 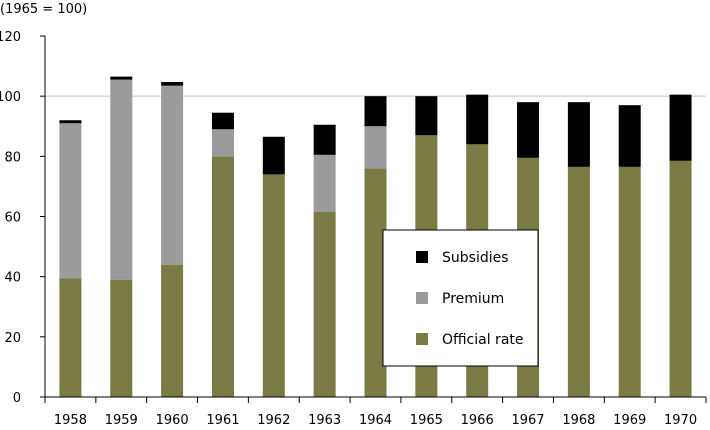 What do you see at coordinates (426, 116) in the screenshot?
I see `bar-segment-subsidies-1965` at bounding box center [426, 116].